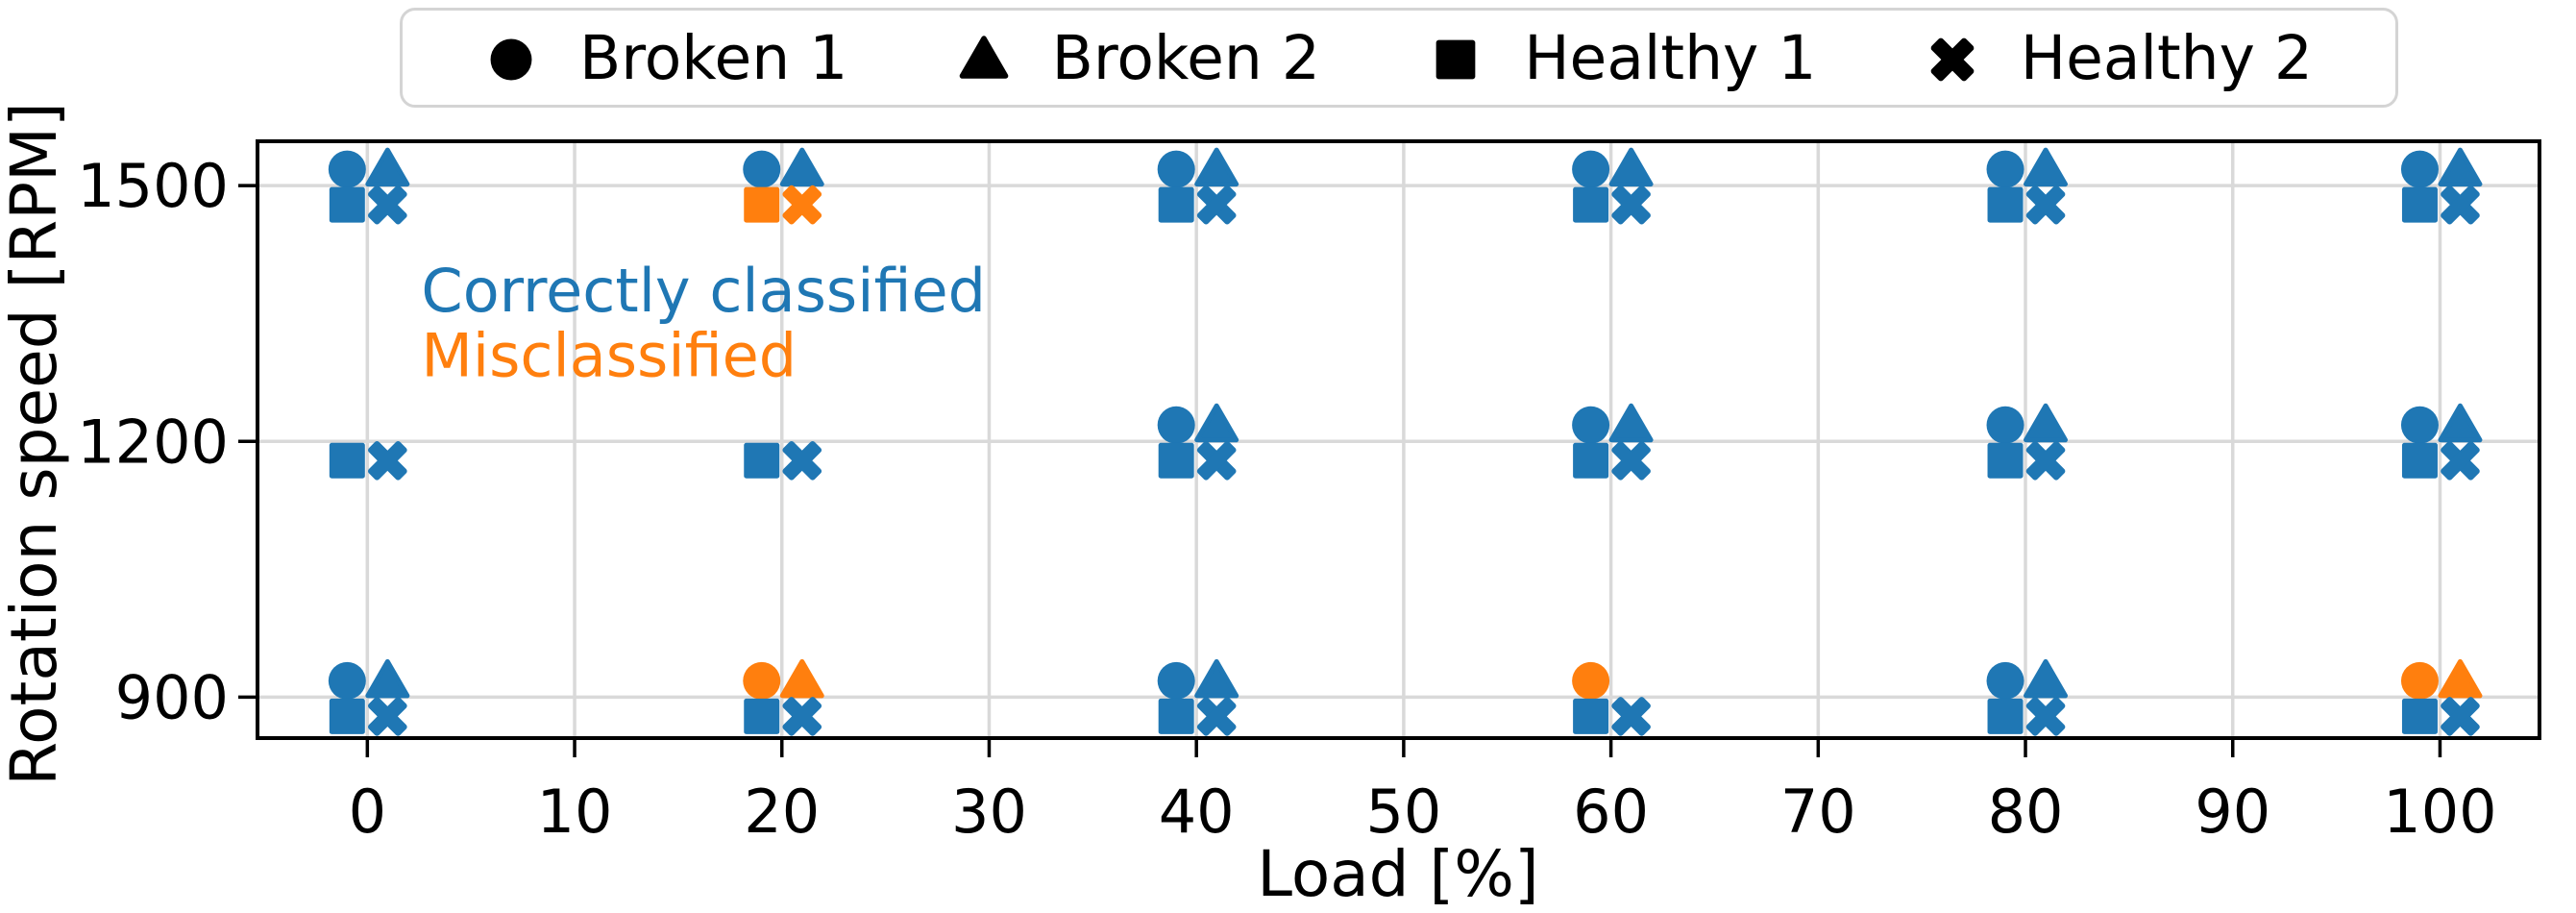  What do you see at coordinates (153, 186) in the screenshot?
I see `y-tick-label: 1500` at bounding box center [153, 186].